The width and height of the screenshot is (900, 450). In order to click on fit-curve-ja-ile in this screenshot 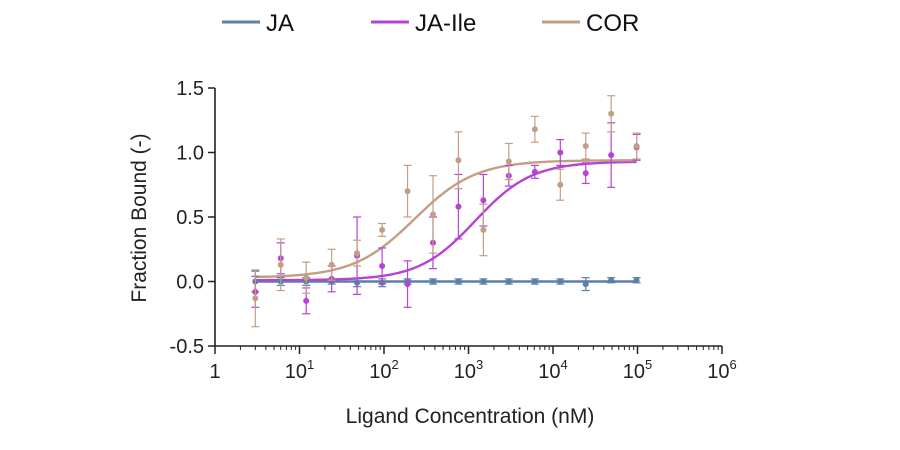, I will do `click(446, 221)`.